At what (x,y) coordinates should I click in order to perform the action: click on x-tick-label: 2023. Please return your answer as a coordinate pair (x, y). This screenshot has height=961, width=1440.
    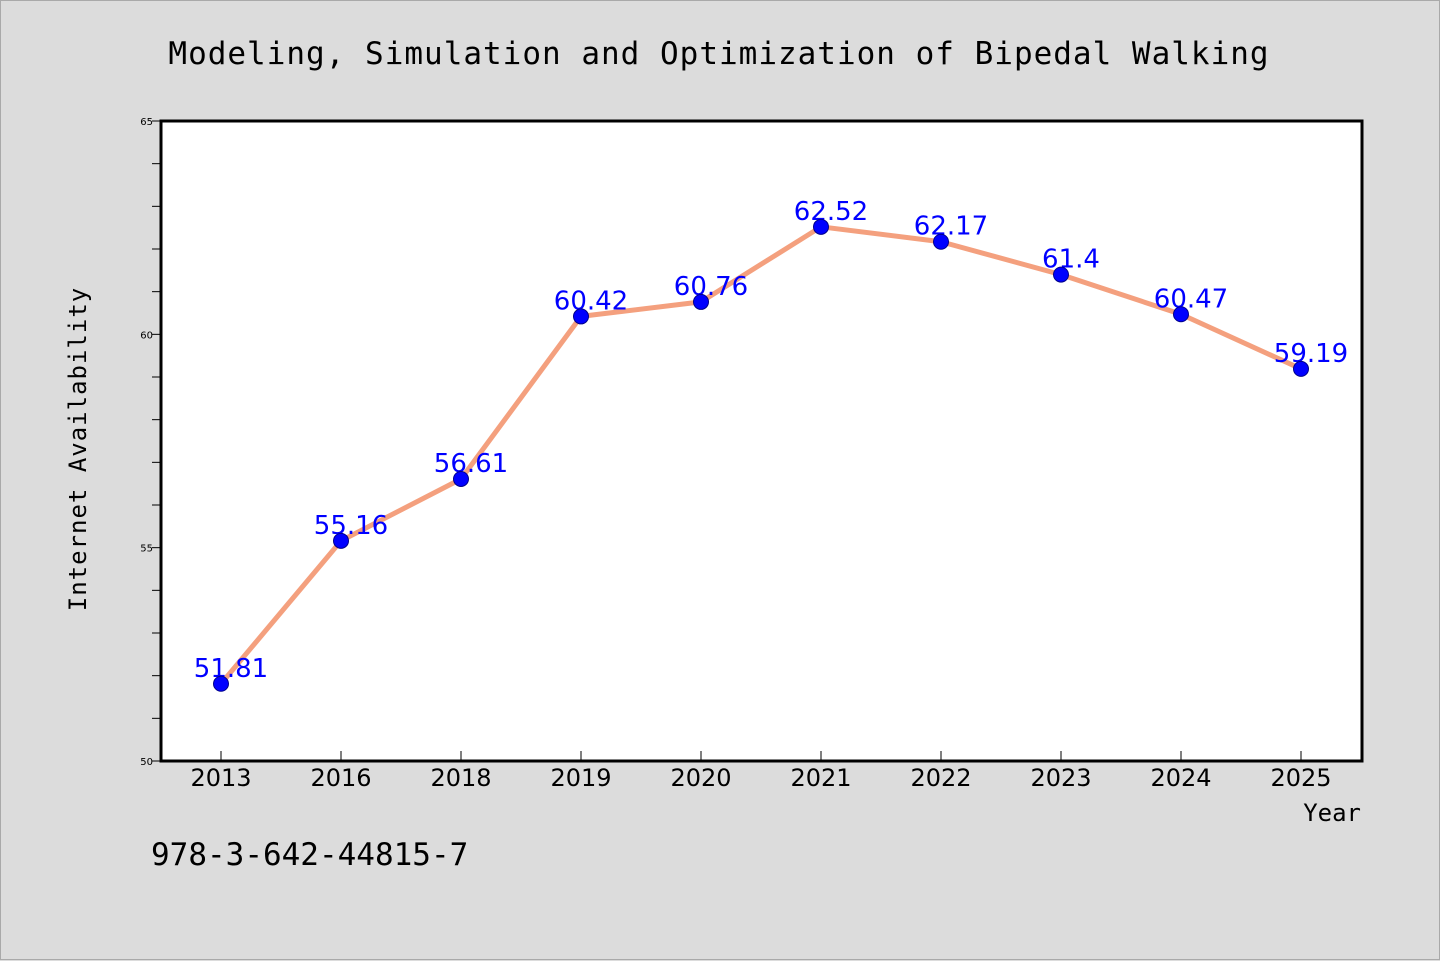
    Looking at the image, I should click on (1060, 778).